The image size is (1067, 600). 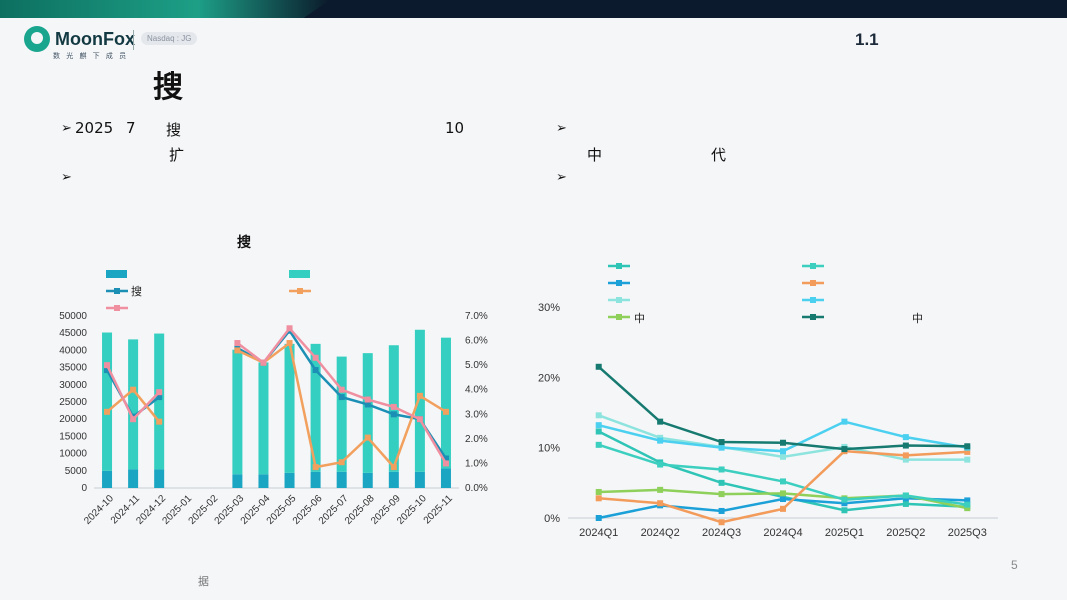 What do you see at coordinates (552, 519) in the screenshot?
I see `y-tick-label: 0%` at bounding box center [552, 519].